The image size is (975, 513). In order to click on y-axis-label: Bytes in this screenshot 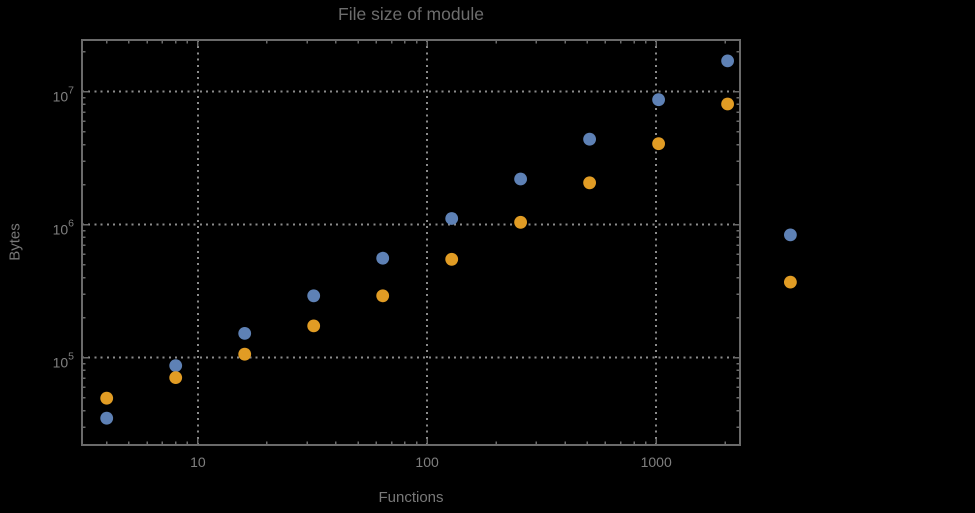, I will do `click(15, 242)`.